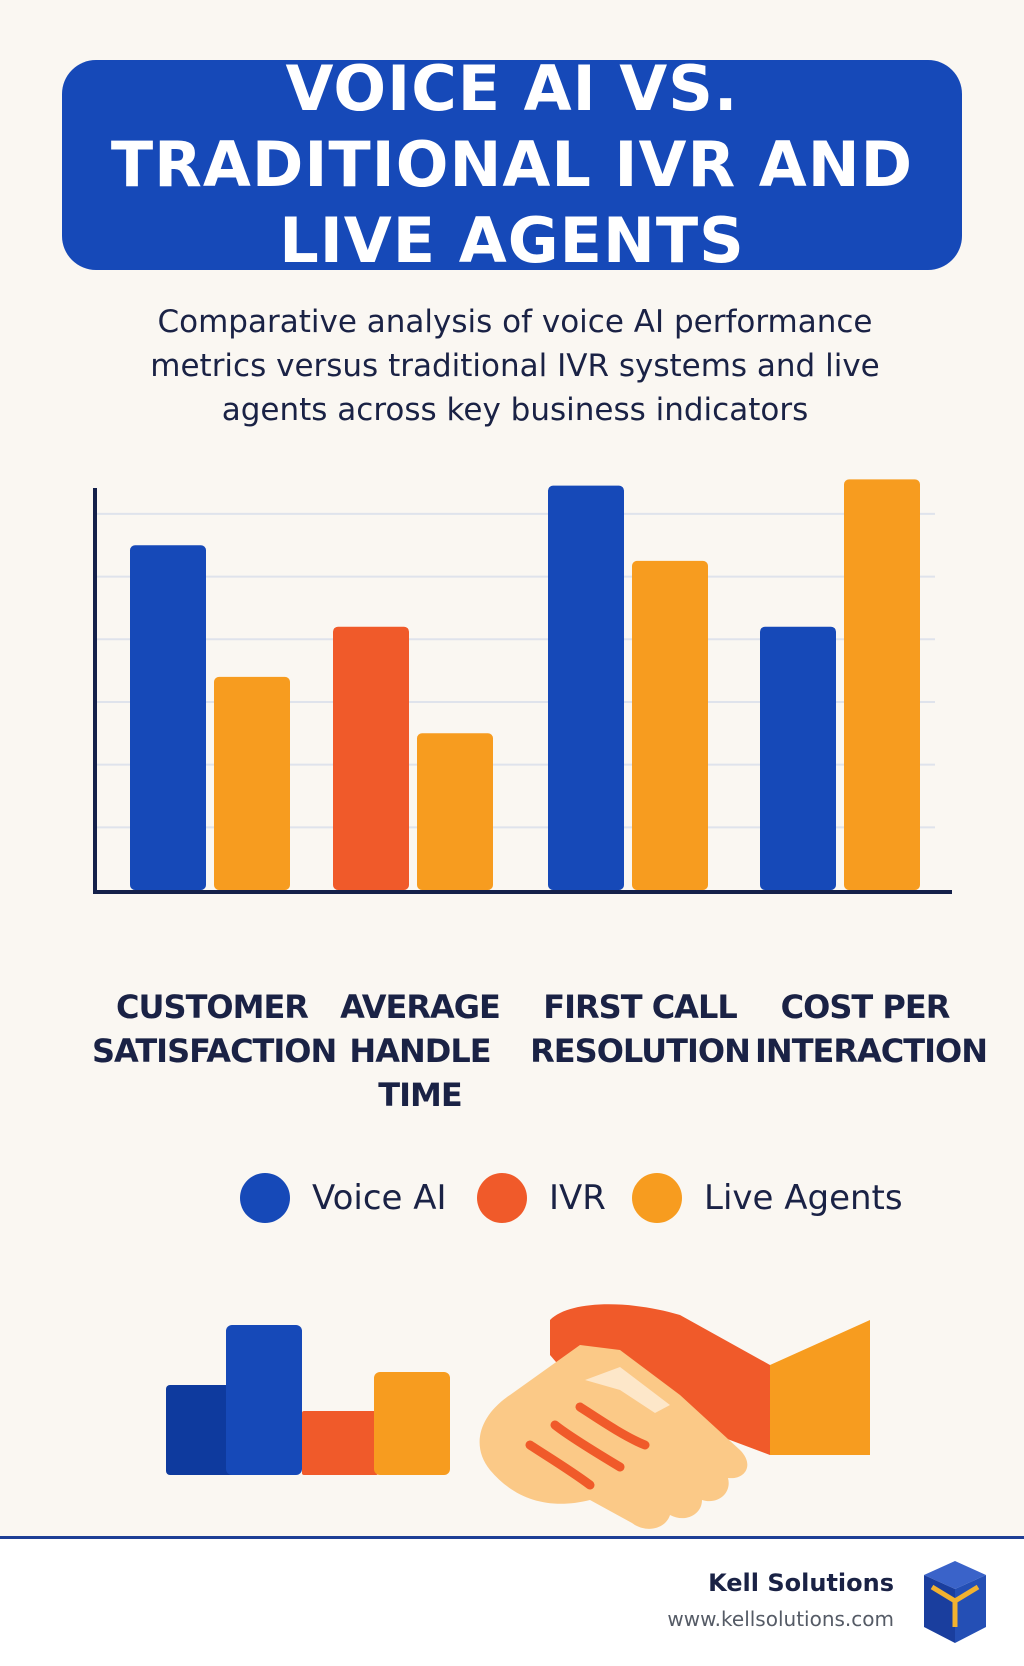 This screenshot has width=1024, height=1666. What do you see at coordinates (955, 1602) in the screenshot?
I see `cube-logo-icon` at bounding box center [955, 1602].